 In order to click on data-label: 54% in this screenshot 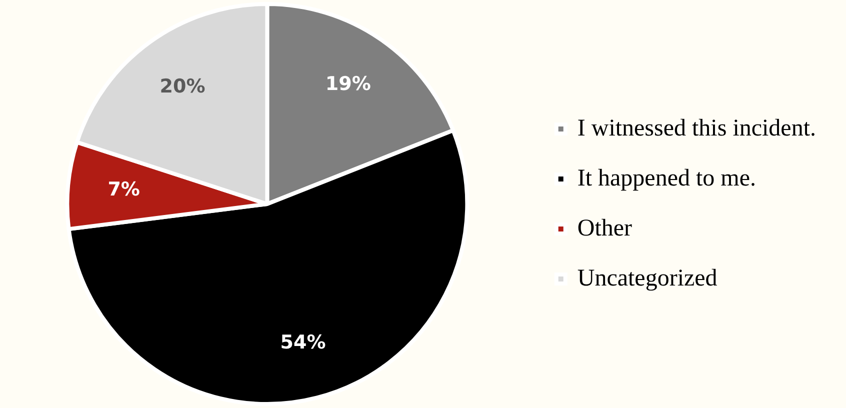, I will do `click(303, 342)`.